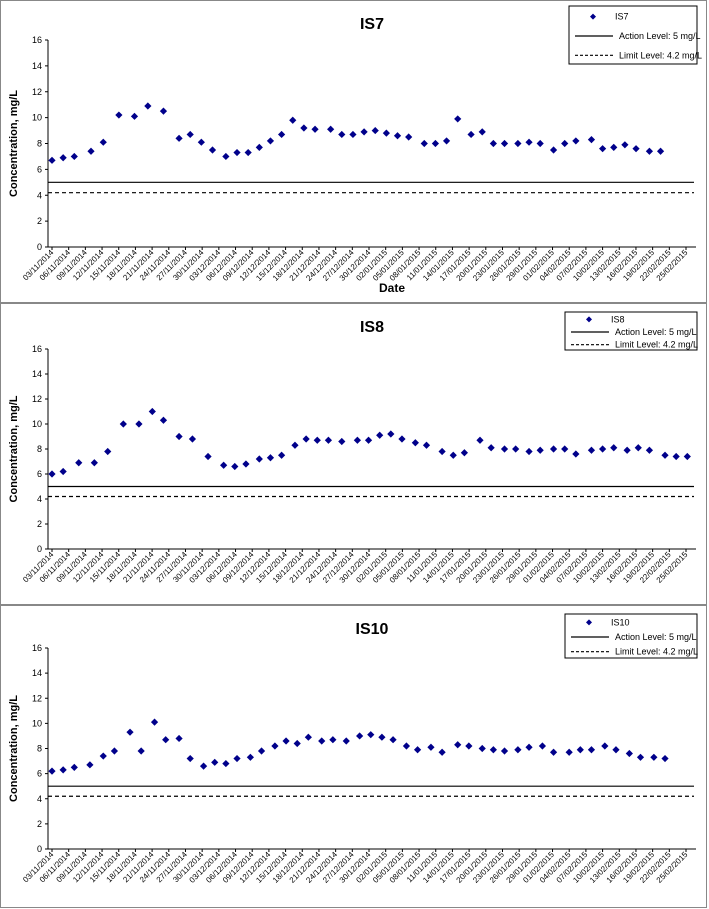 The image size is (709, 909). What do you see at coordinates (37, 399) in the screenshot?
I see `y-tick-label: 12` at bounding box center [37, 399].